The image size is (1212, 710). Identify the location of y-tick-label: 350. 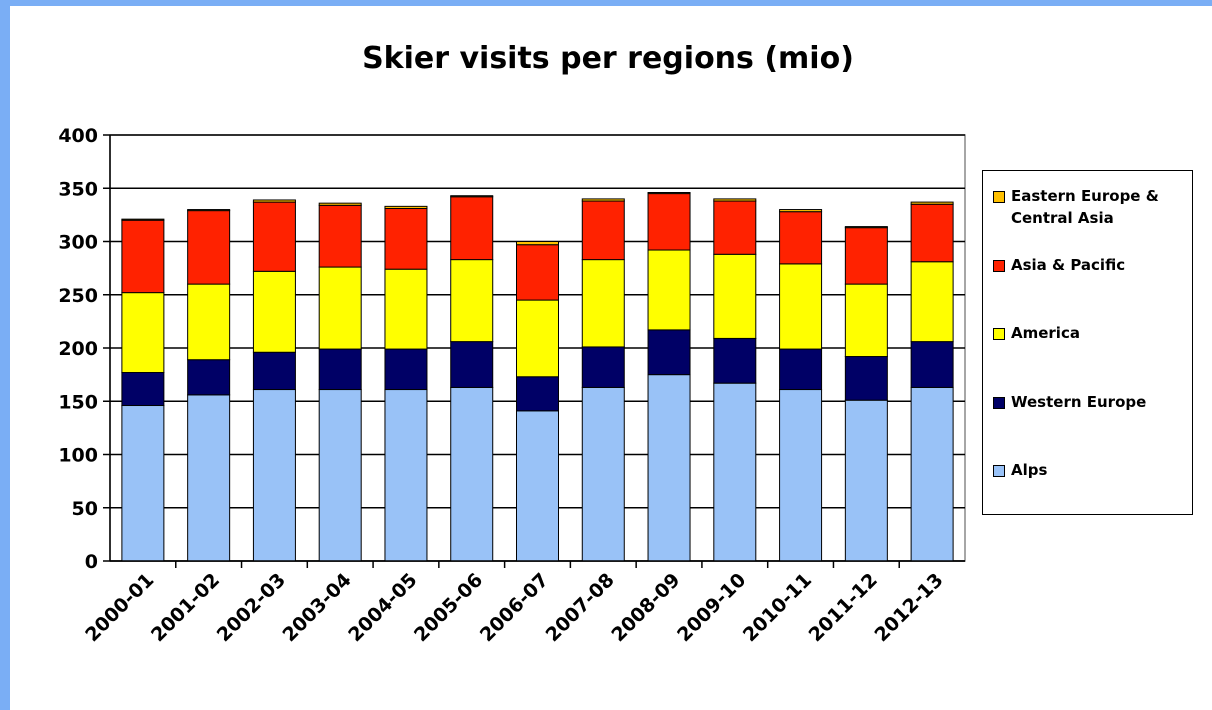
(78, 189).